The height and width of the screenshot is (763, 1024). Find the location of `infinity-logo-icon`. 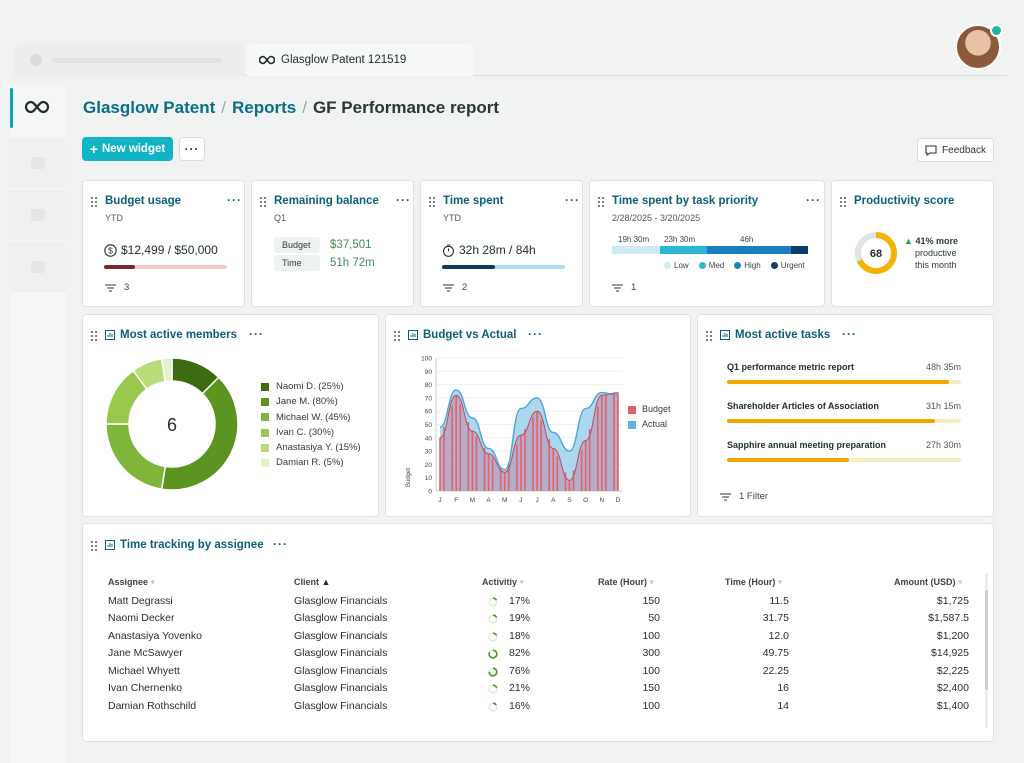

infinity-logo-icon is located at coordinates (37, 107).